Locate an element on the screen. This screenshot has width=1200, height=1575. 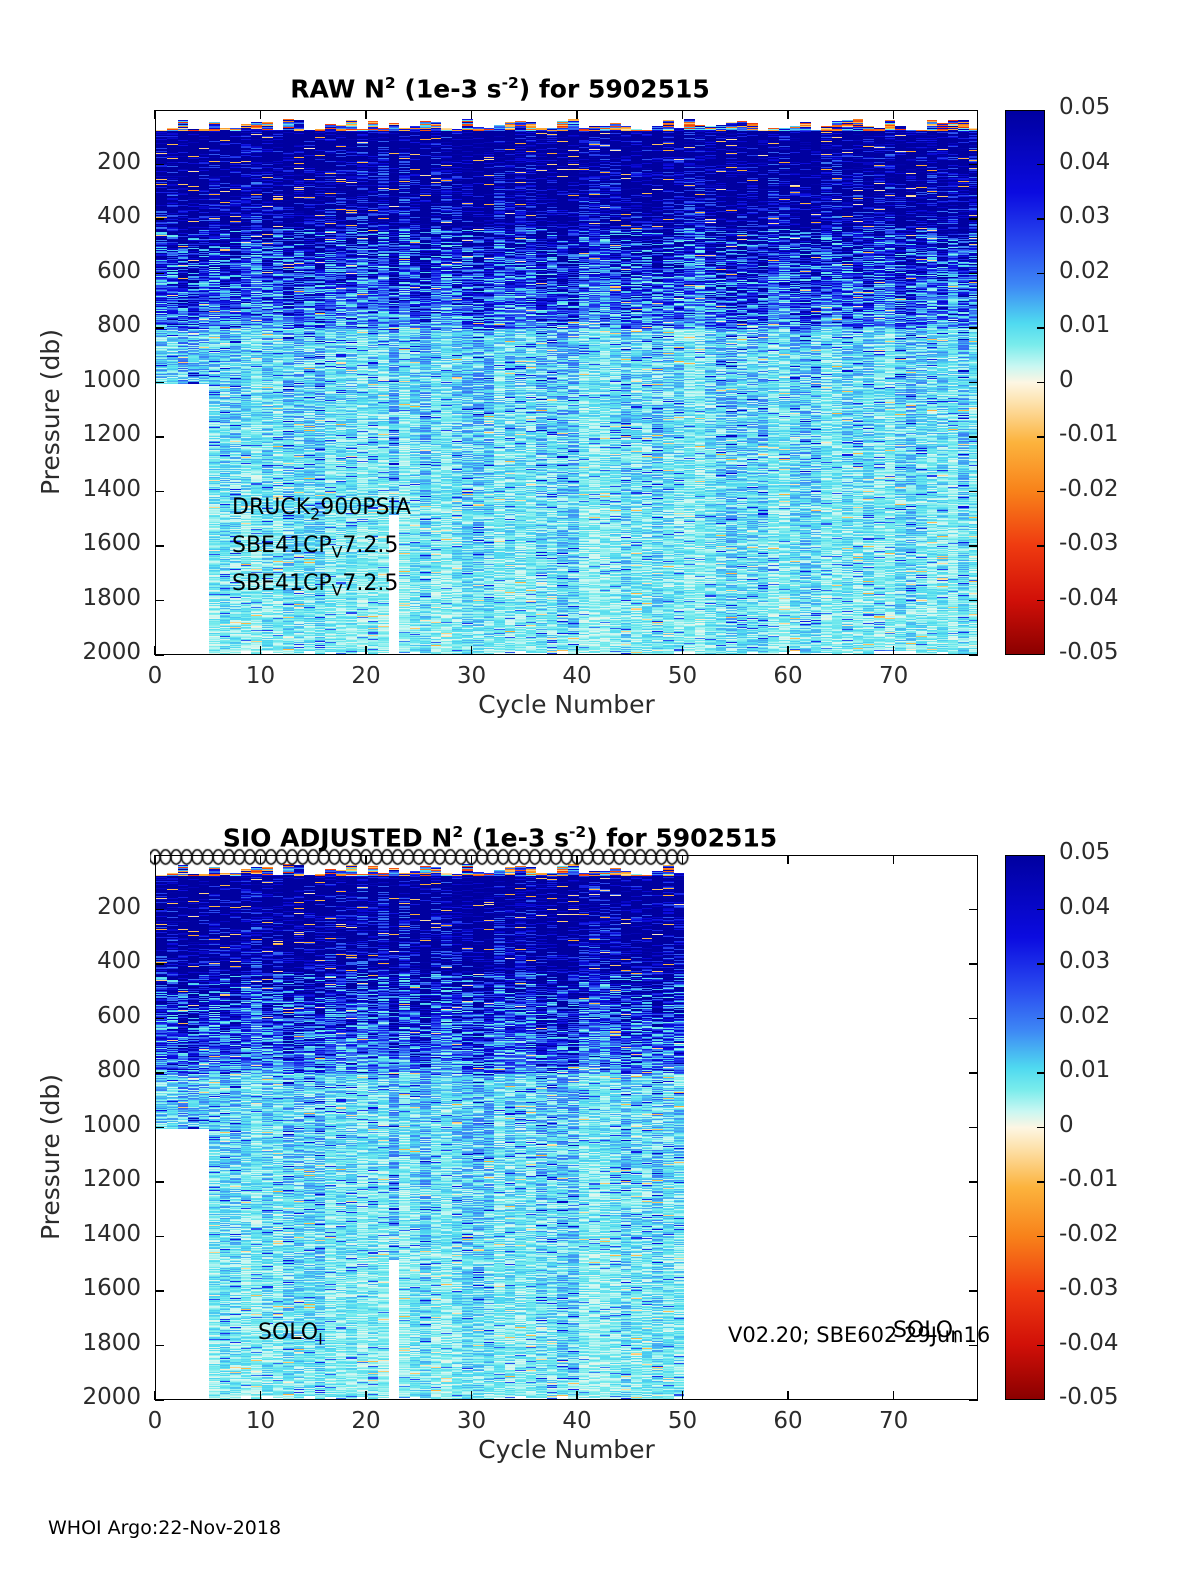
y-tick-label: 400 is located at coordinates (119, 216).